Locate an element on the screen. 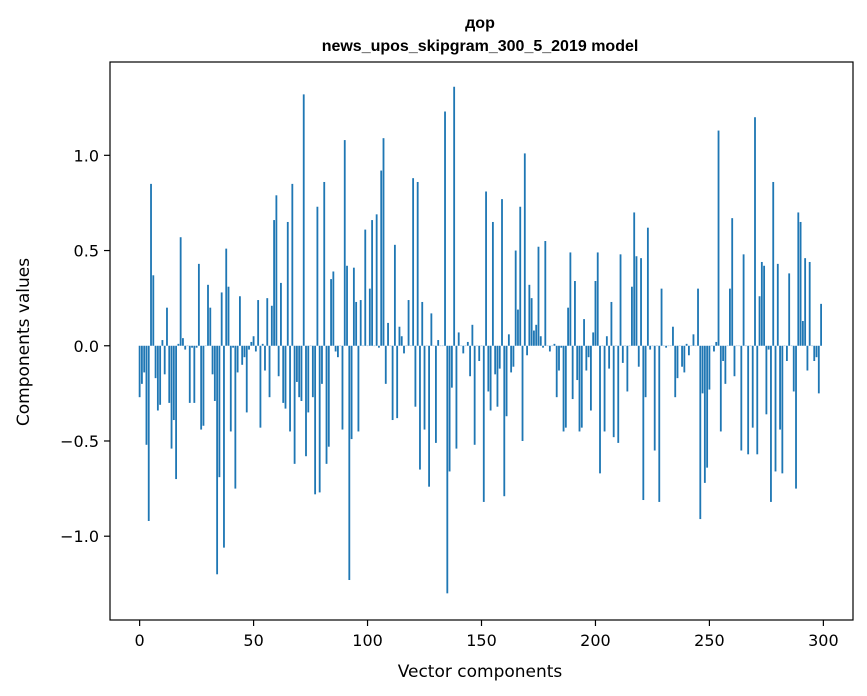  x-axis: 0 50 100 150 200 250 300 is located at coordinates (487, 635).